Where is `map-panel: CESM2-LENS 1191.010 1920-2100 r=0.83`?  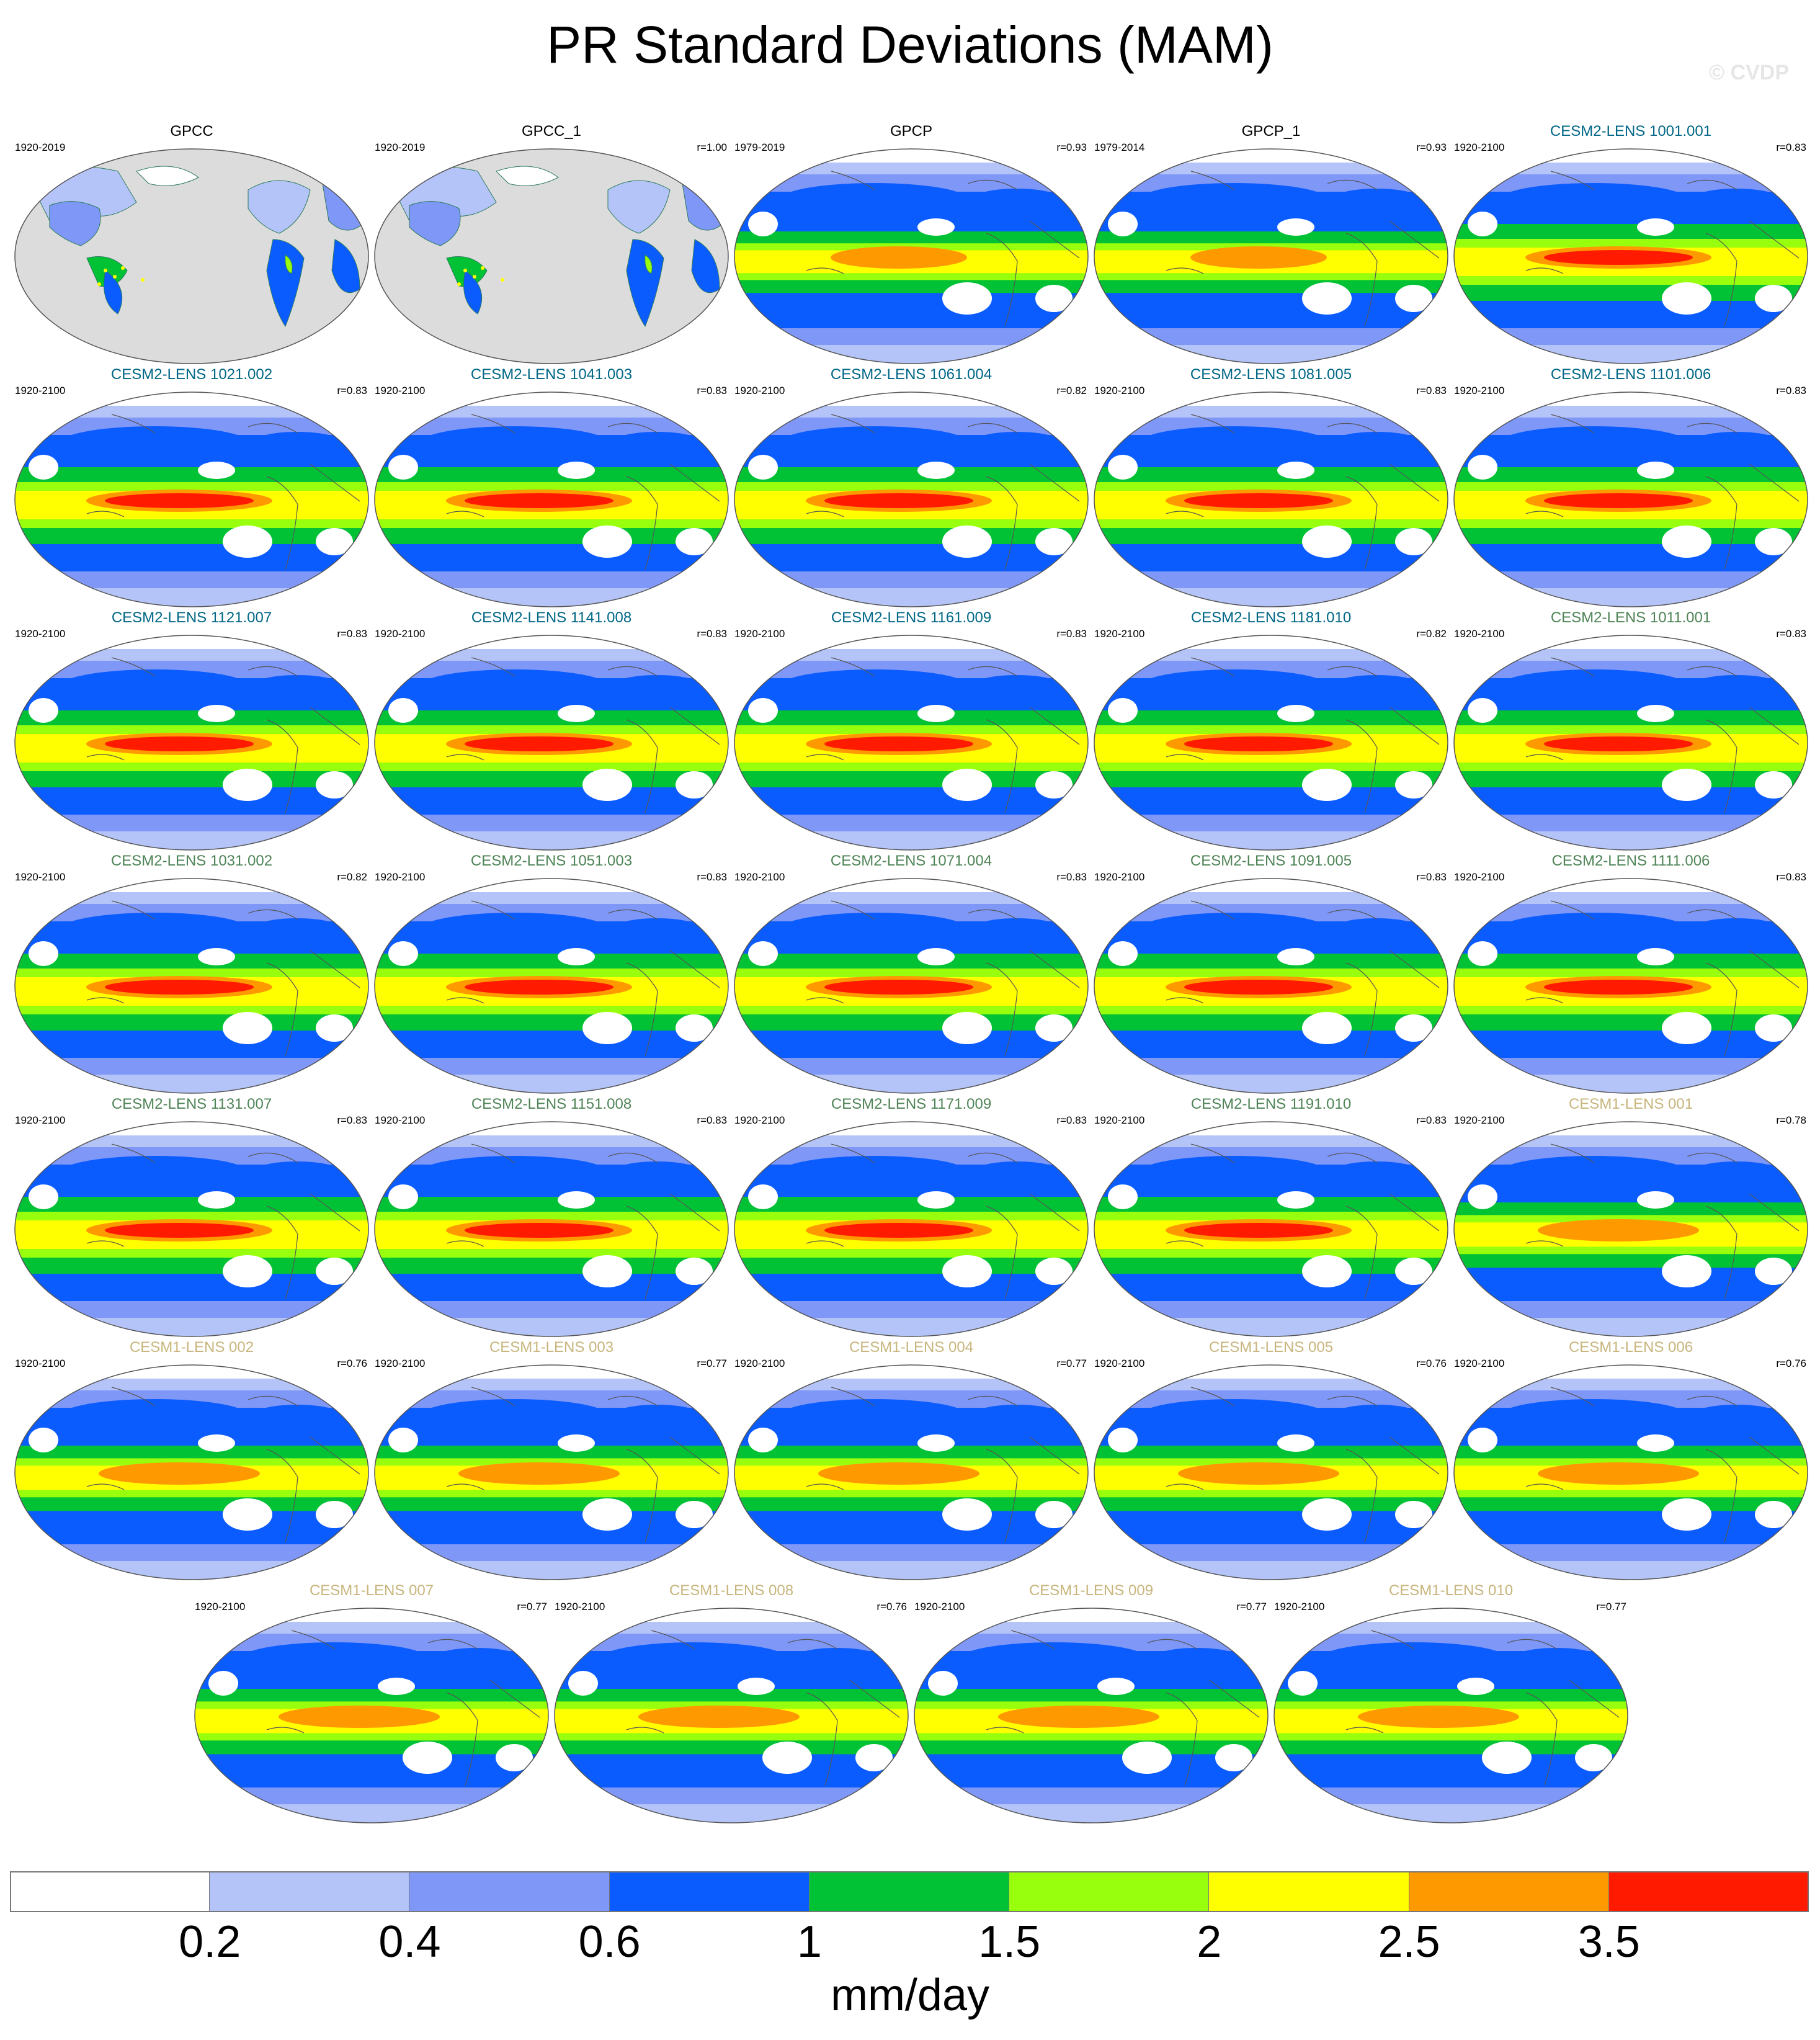 map-panel: CESM2-LENS 1191.010 1920-2100 r=0.83 is located at coordinates (1271, 1218).